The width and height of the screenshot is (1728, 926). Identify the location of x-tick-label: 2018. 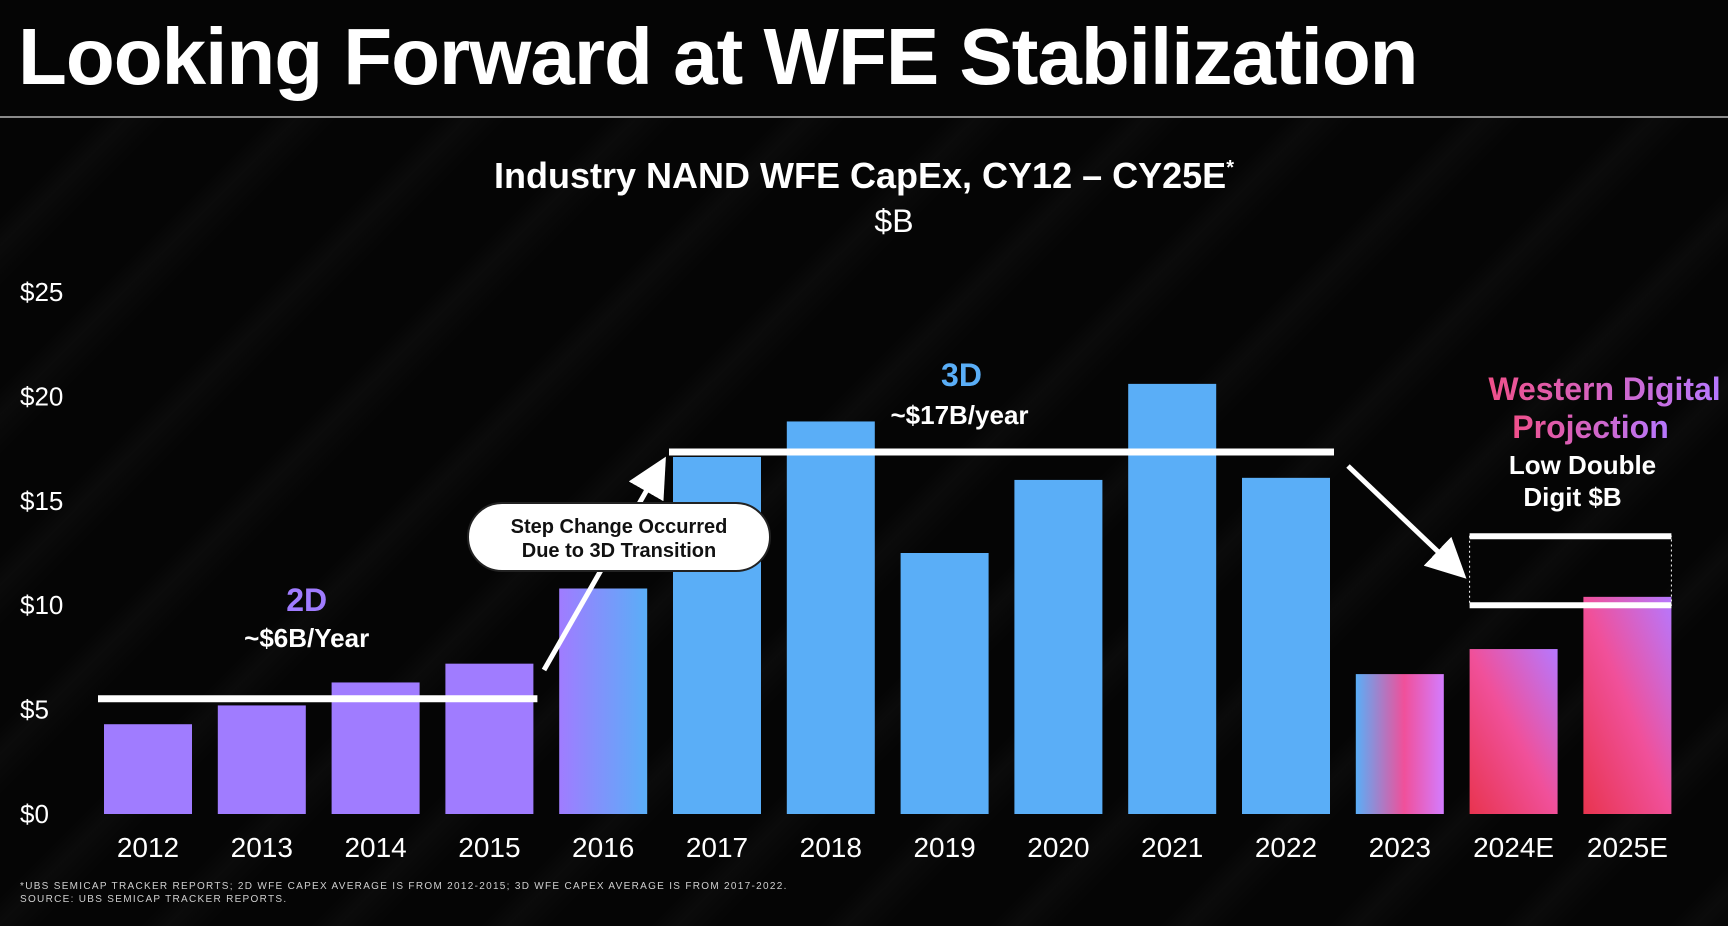
(831, 847).